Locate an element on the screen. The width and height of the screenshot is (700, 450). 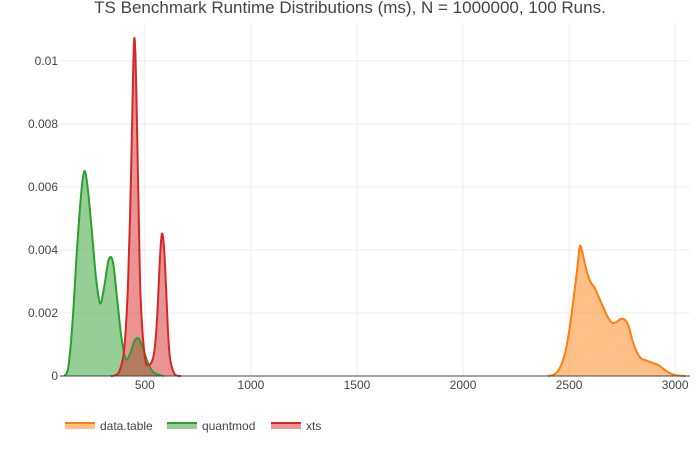
legend-label: data.table is located at coordinates (126, 426).